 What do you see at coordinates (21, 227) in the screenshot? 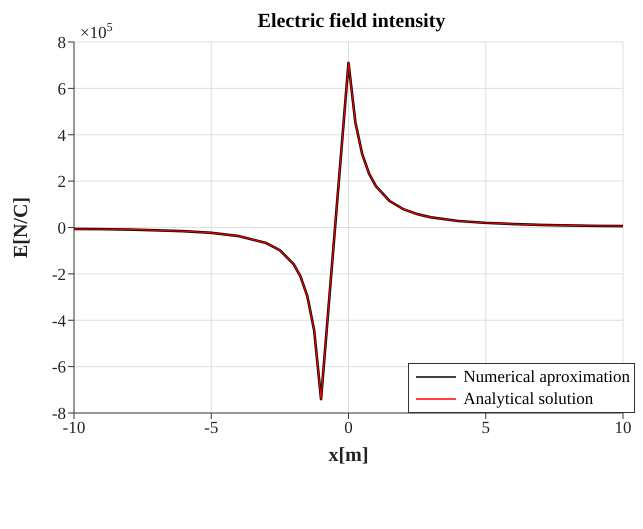
I see `y-axis-title: E[N/C]` at bounding box center [21, 227].